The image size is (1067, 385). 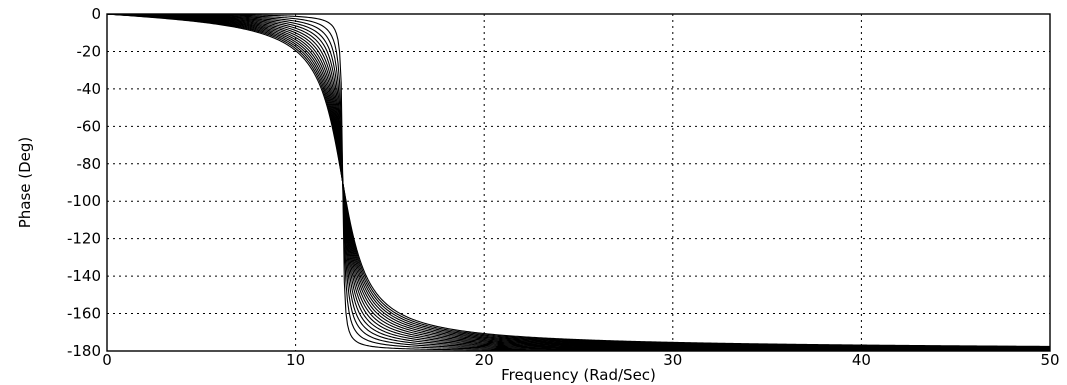 What do you see at coordinates (484, 360) in the screenshot?
I see `x-tick-label: 20` at bounding box center [484, 360].